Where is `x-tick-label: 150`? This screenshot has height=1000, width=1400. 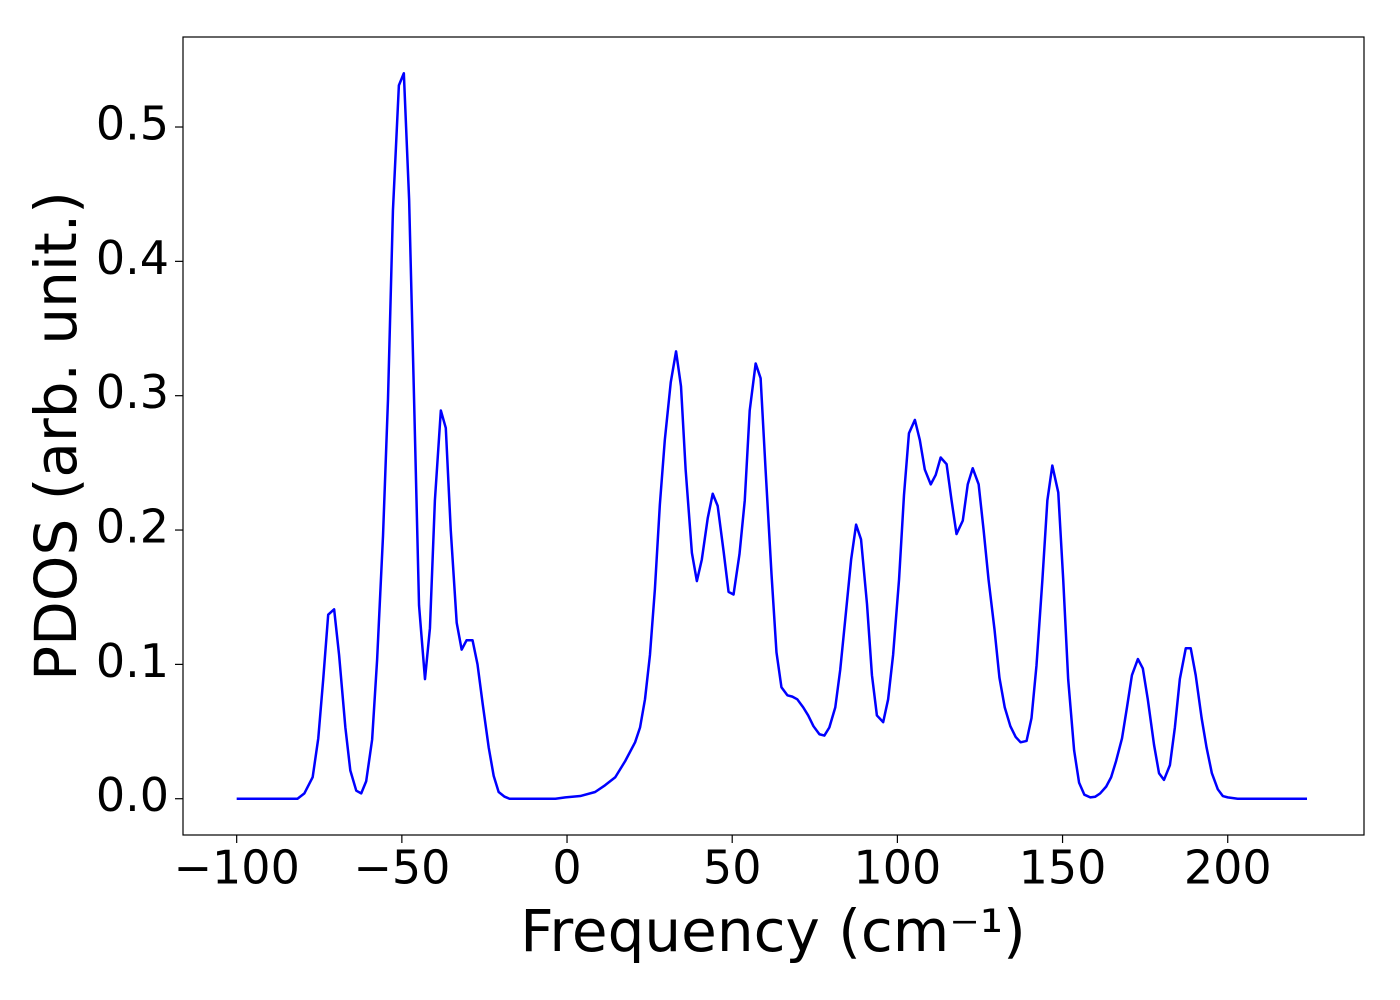 x-tick-label: 150 is located at coordinates (1063, 868).